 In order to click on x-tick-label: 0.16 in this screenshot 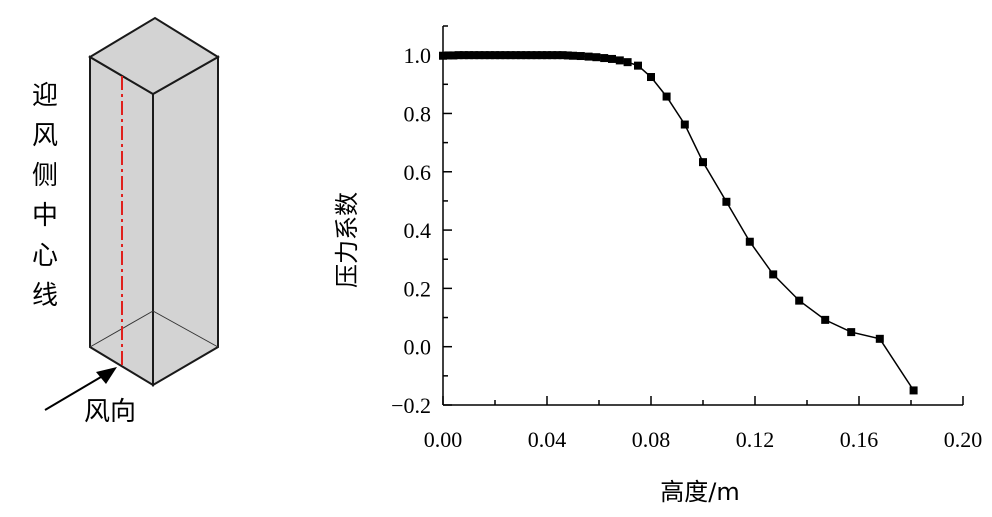, I will do `click(859, 439)`.